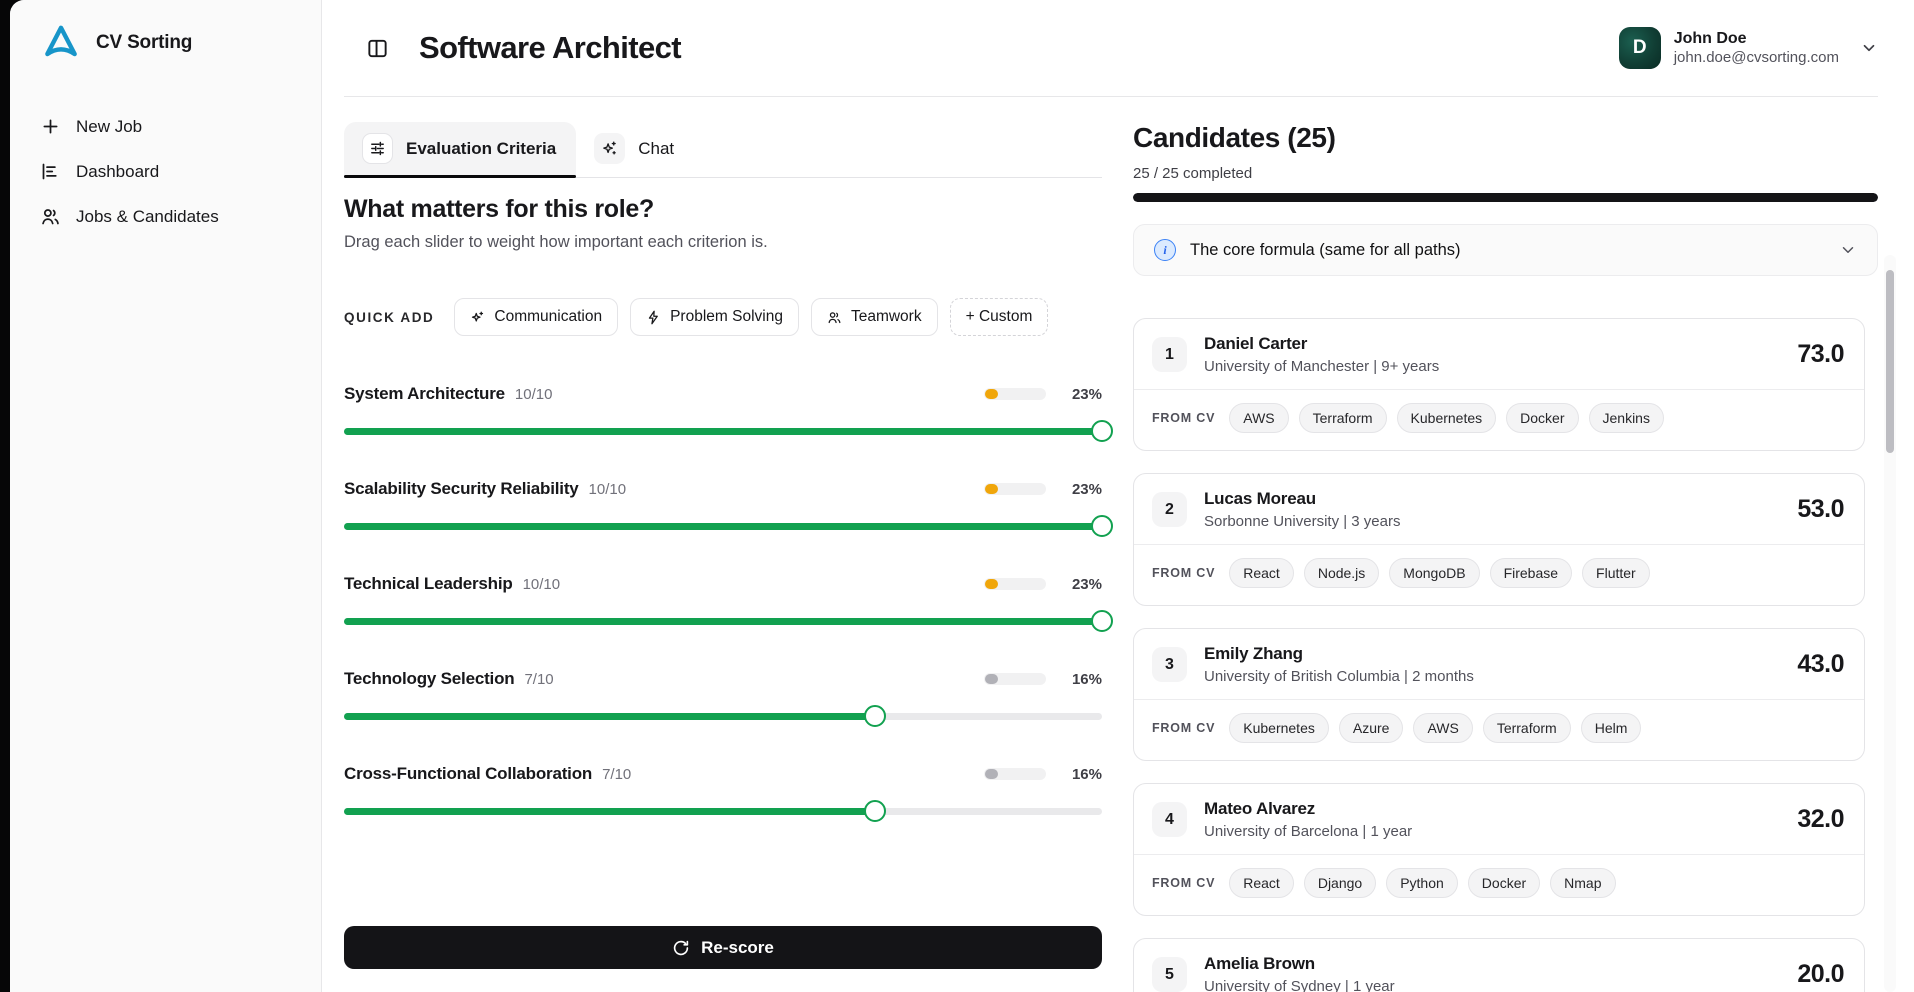 This screenshot has height=992, width=1914. I want to click on criterion-name: Scalability Security Reliability, so click(461, 488).